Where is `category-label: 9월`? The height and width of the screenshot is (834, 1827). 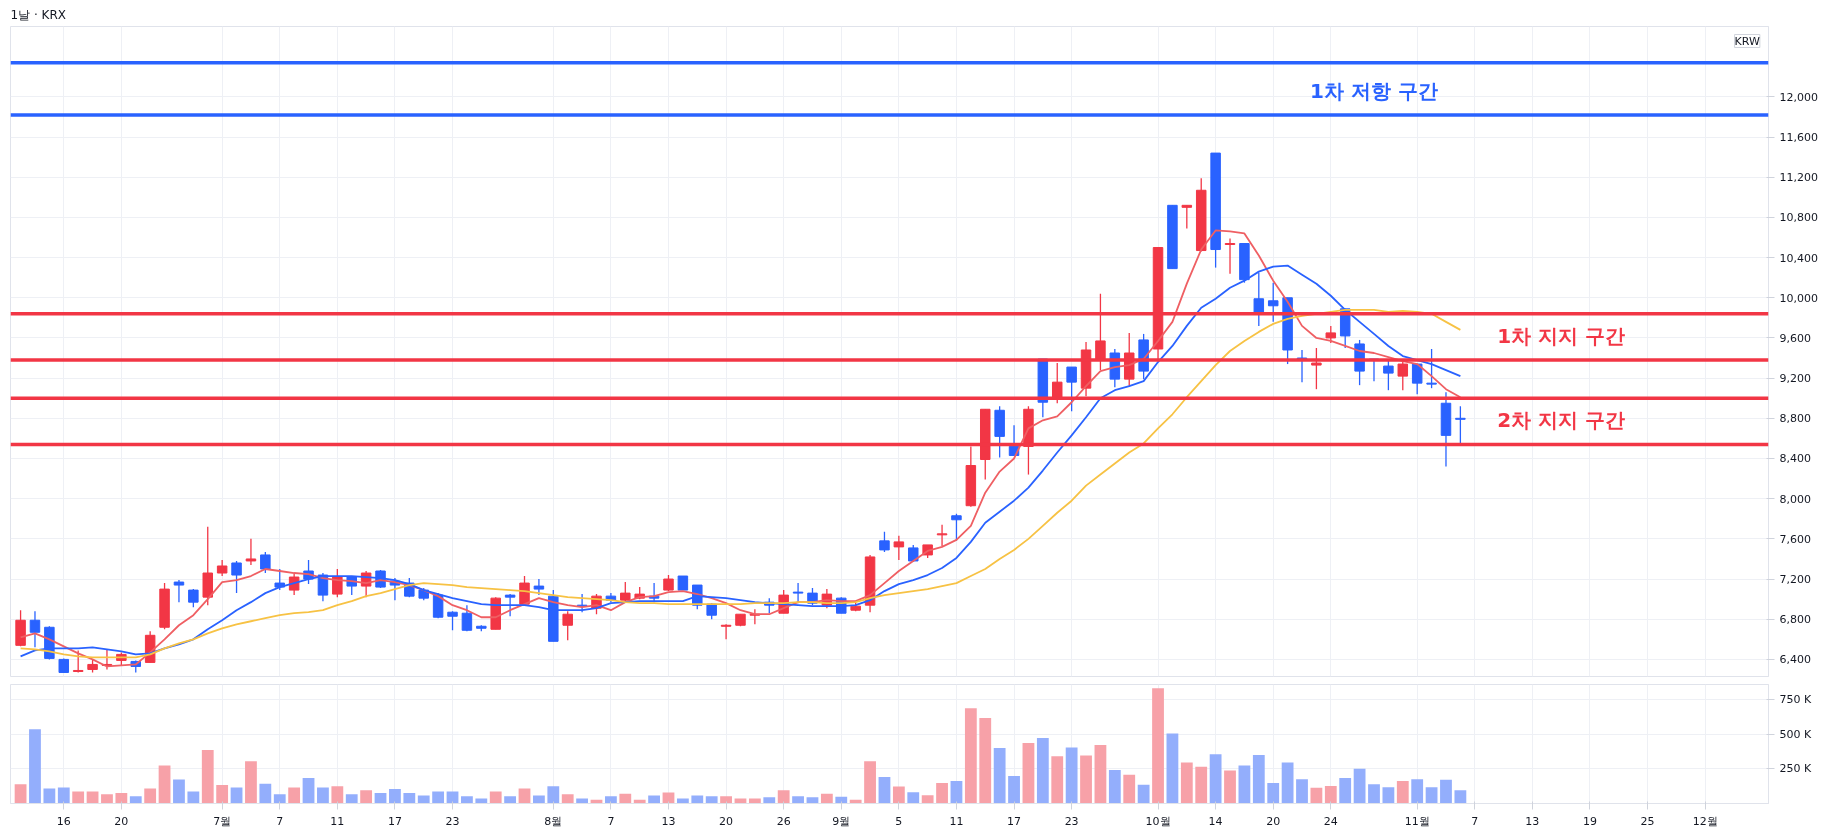 category-label: 9월 is located at coordinates (841, 821).